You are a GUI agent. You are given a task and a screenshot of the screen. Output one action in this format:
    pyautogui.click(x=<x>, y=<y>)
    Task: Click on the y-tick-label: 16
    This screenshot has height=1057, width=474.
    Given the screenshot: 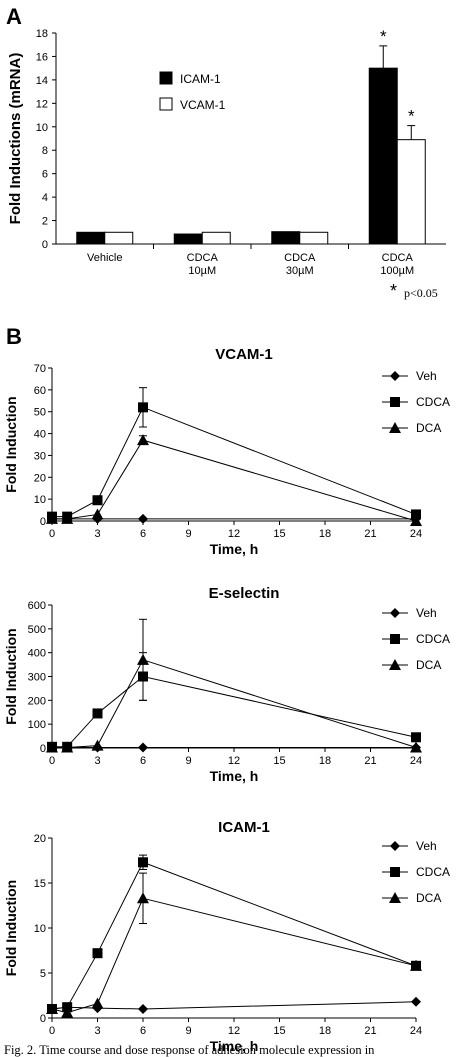 What is the action you would take?
    pyautogui.click(x=42, y=57)
    